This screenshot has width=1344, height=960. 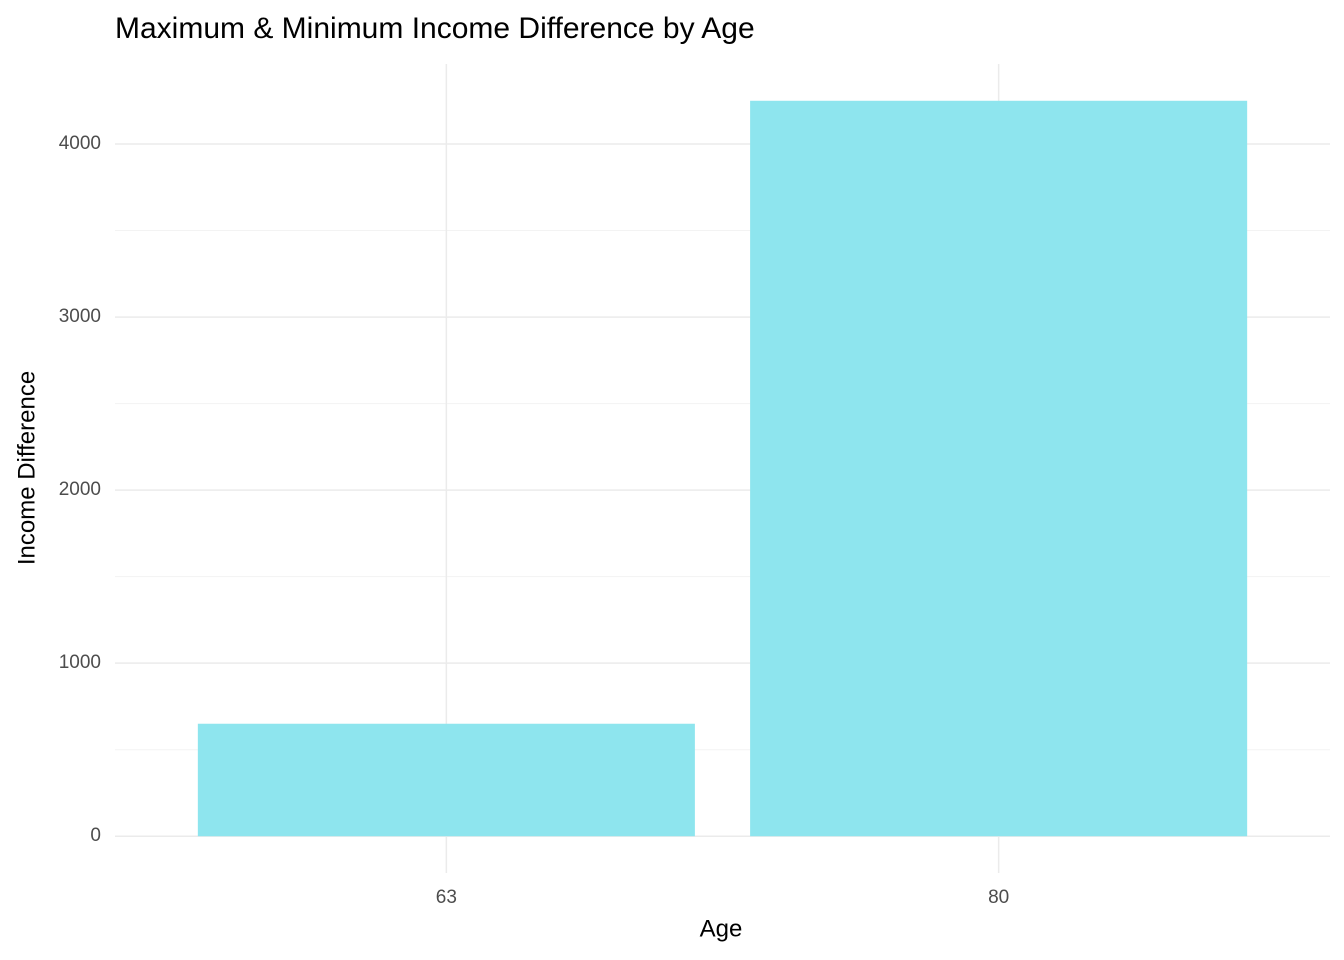 I want to click on y-tick-label: 0, so click(x=95, y=835).